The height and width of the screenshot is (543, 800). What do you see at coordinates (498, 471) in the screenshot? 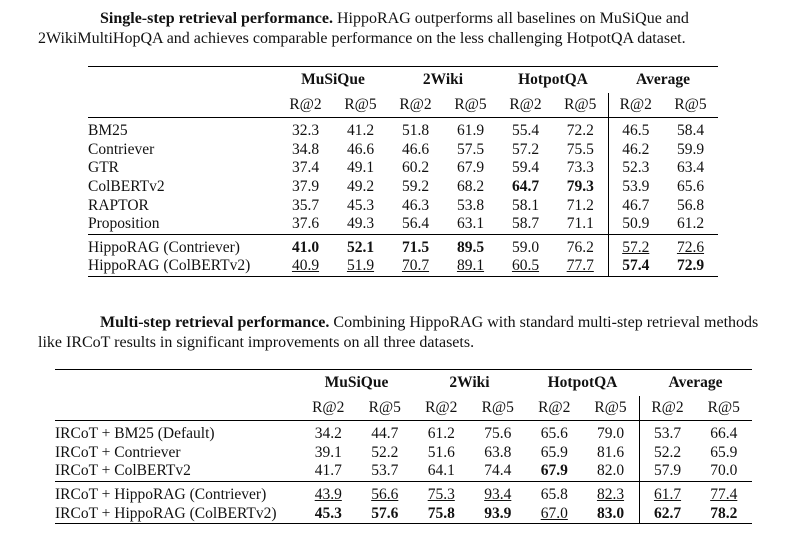
I see `value-cell: 74.4` at bounding box center [498, 471].